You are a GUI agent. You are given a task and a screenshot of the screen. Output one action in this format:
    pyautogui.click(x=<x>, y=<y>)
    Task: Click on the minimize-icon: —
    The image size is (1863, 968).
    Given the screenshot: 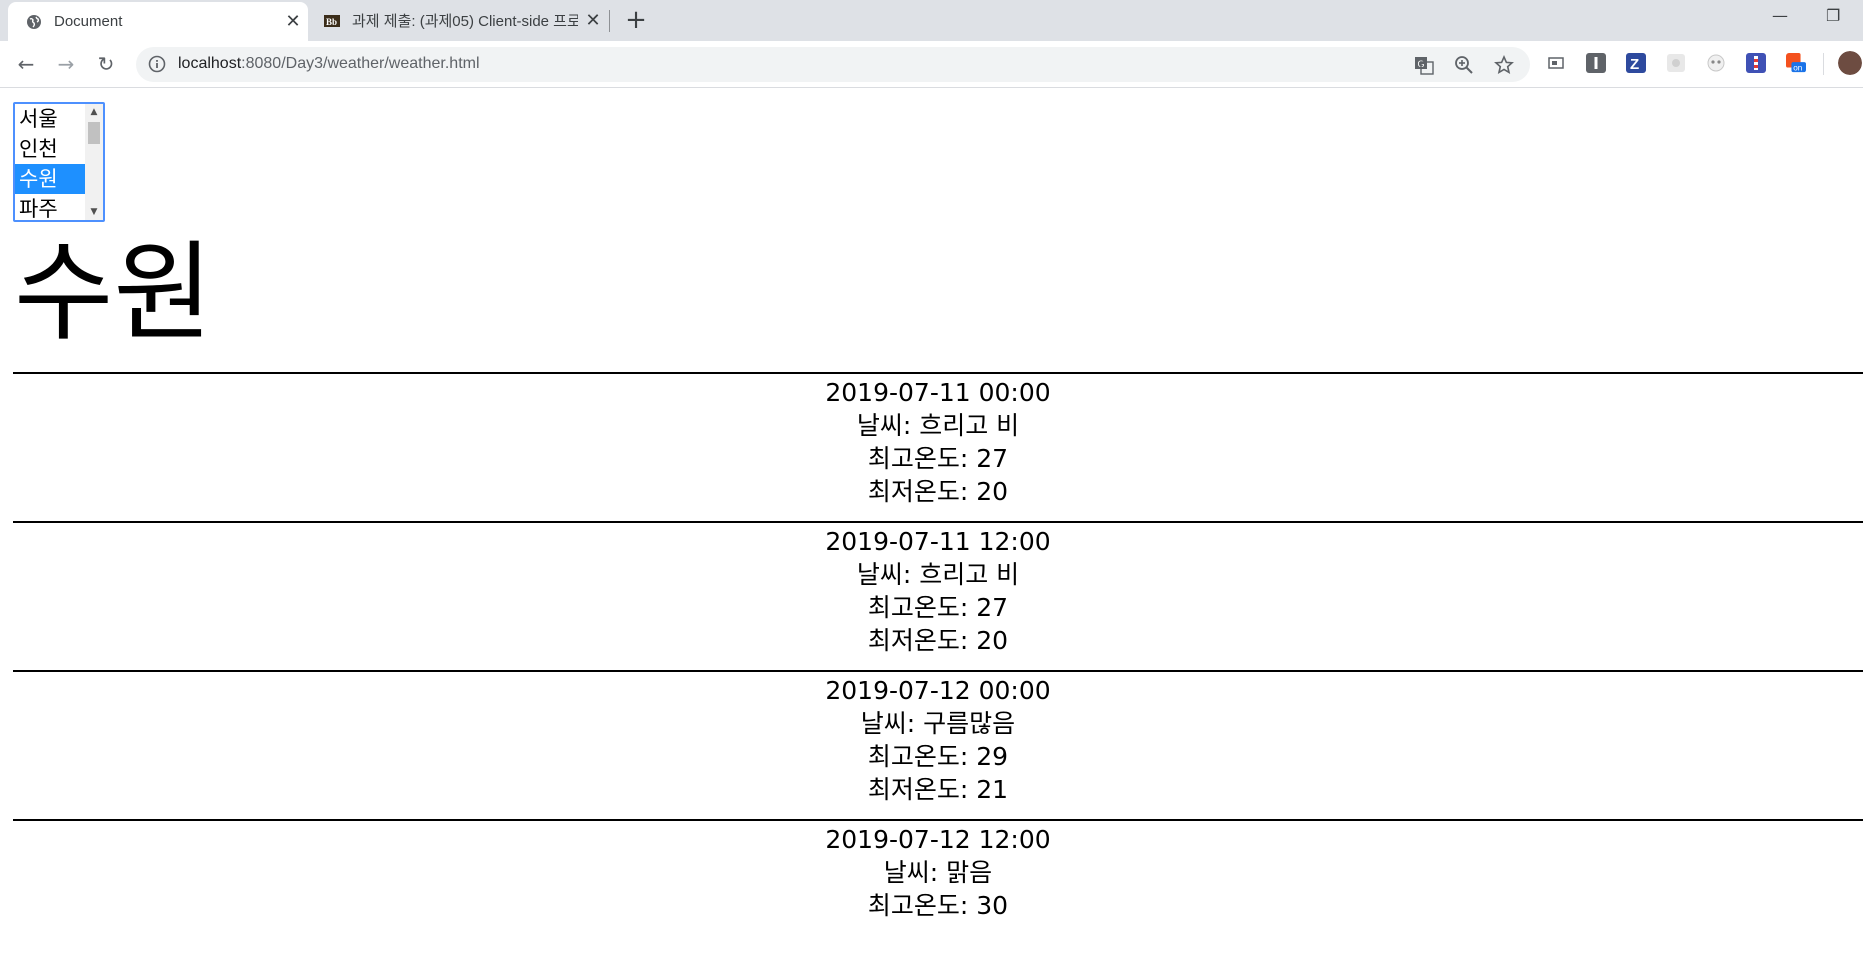 What is the action you would take?
    pyautogui.click(x=1780, y=15)
    